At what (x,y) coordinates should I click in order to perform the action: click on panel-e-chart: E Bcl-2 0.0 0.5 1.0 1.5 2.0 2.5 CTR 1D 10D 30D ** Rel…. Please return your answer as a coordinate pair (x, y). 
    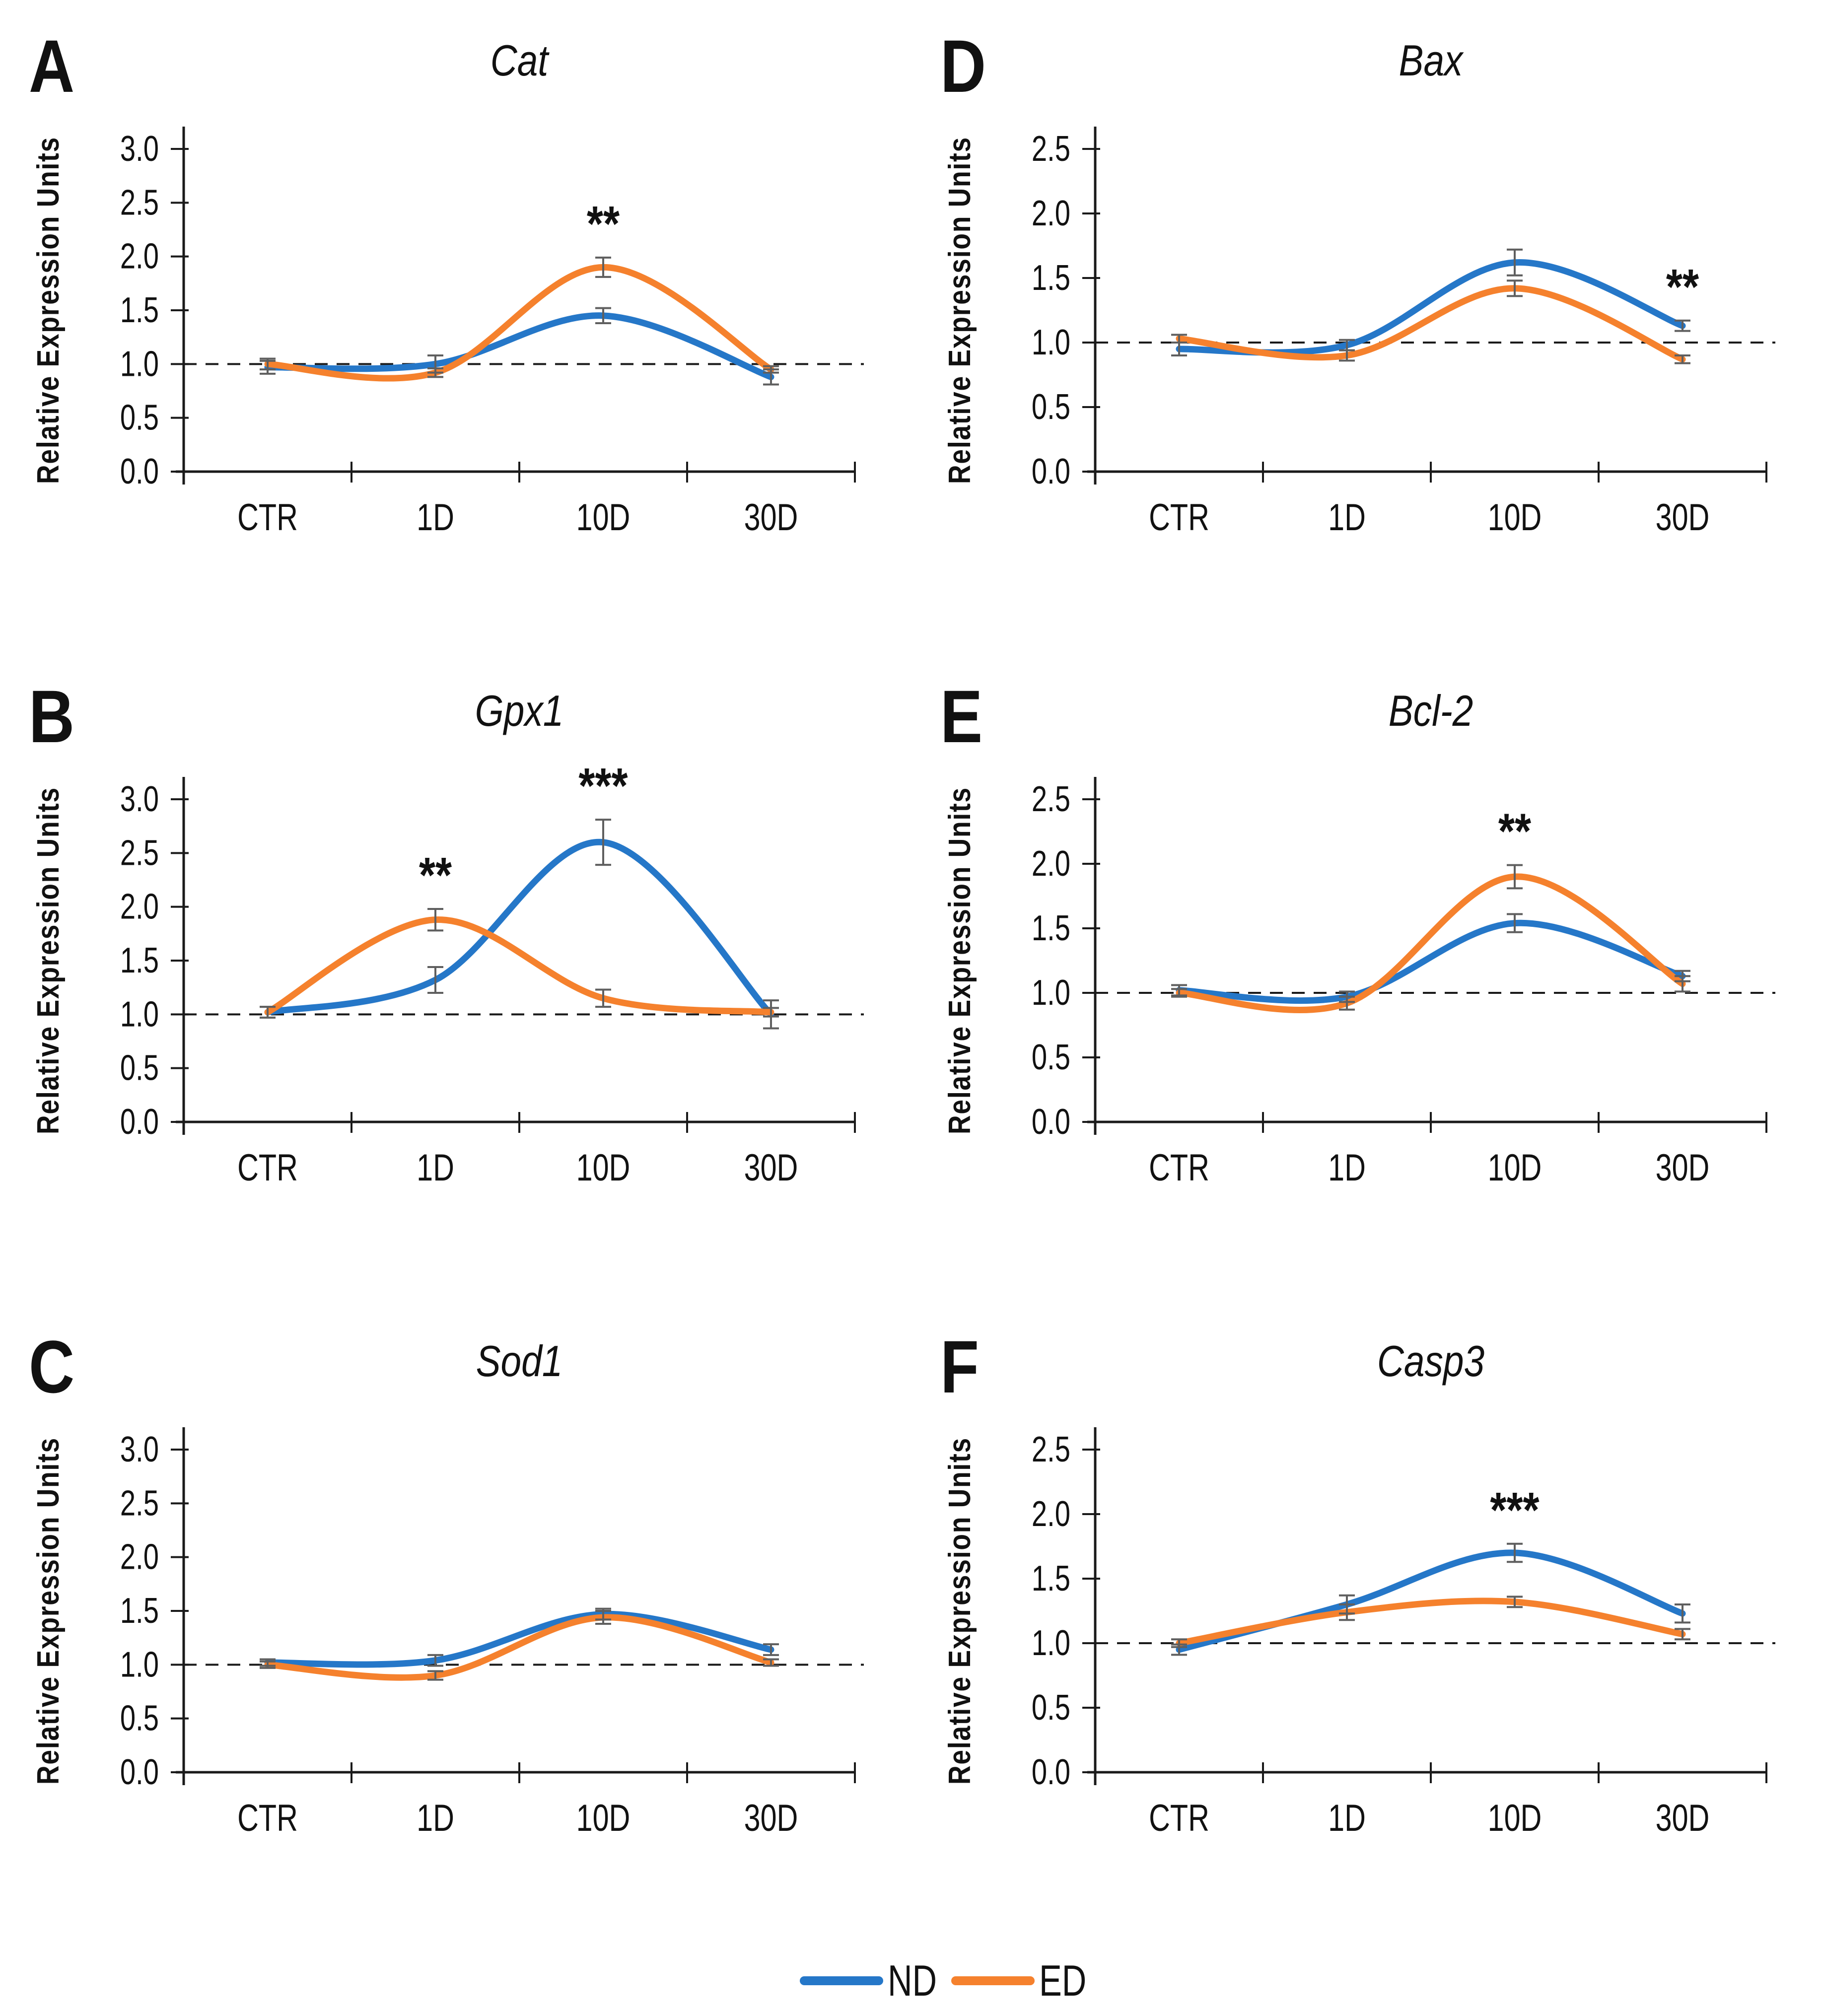
    Looking at the image, I should click on (1358, 932).